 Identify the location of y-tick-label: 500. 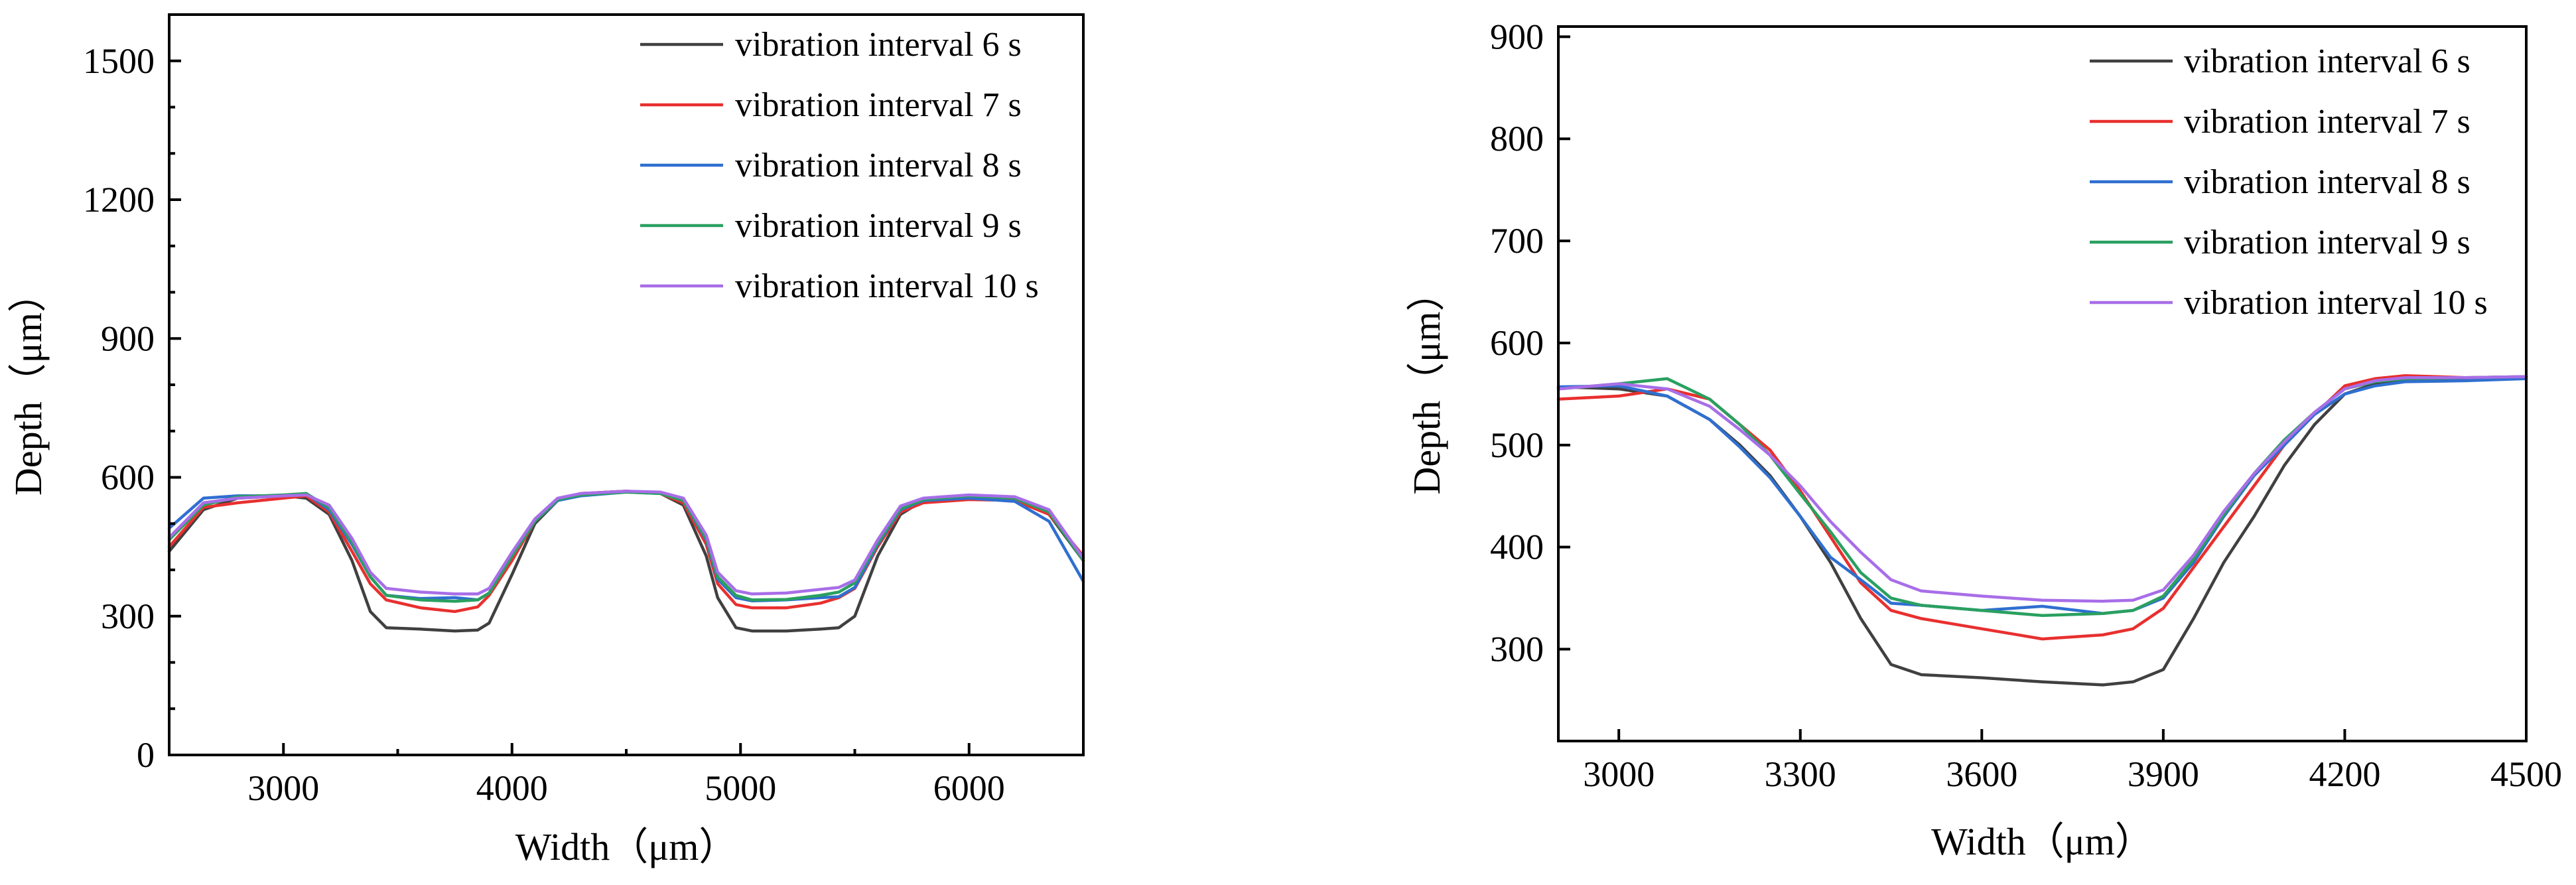
(1517, 445).